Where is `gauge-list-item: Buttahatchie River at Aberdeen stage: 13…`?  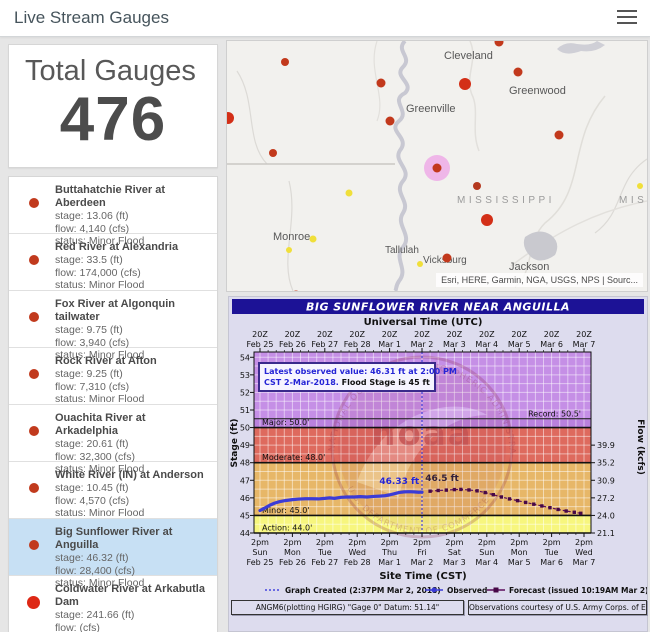 gauge-list-item: Buttahatchie River at Aberdeen stage: 13… is located at coordinates (113, 212).